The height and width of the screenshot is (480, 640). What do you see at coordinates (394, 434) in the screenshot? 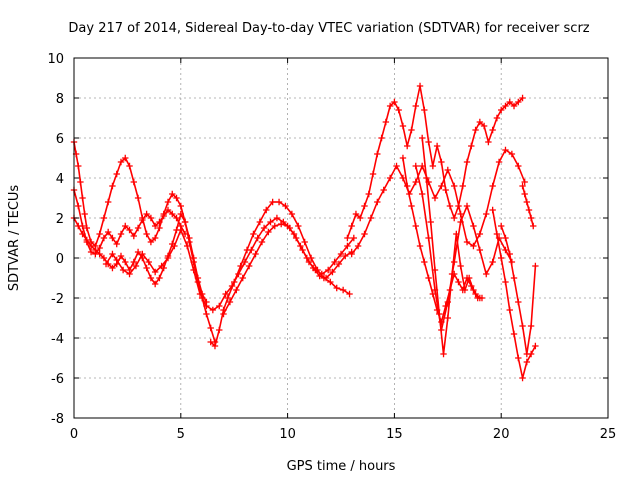
I see `x-tick-label-3: 15` at bounding box center [394, 434].